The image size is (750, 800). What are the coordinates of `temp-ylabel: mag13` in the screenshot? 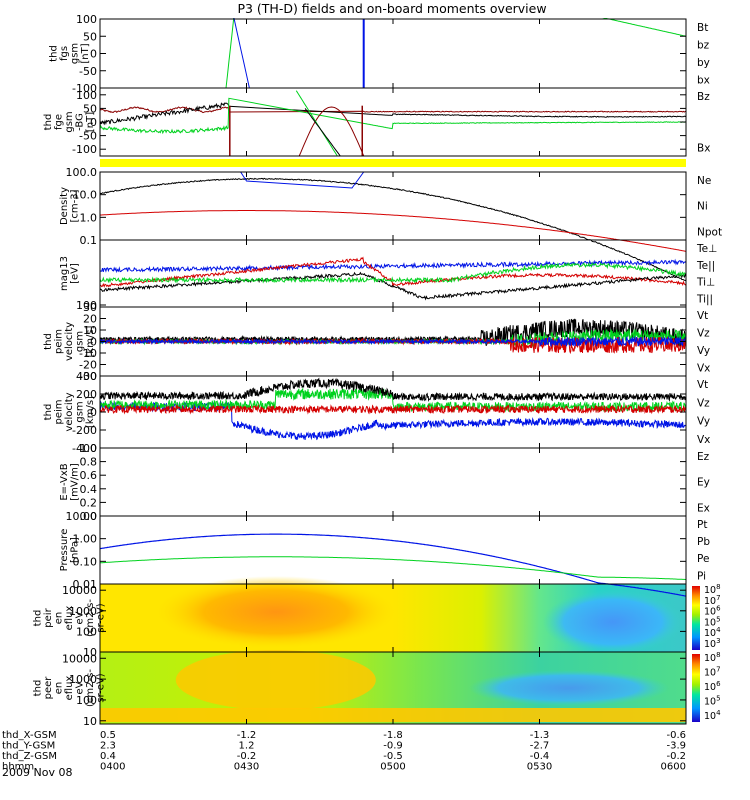 It's located at (64, 273).